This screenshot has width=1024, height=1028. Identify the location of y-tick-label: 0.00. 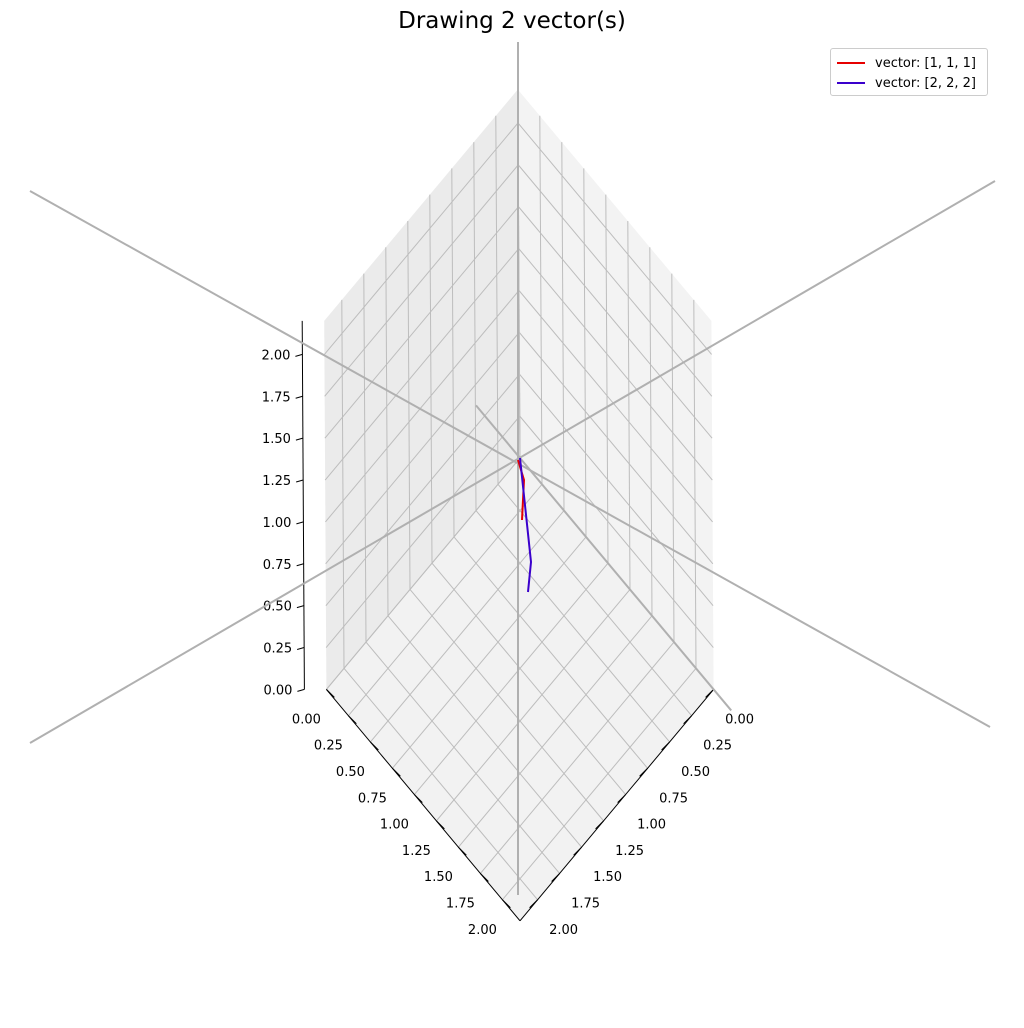
(739, 719).